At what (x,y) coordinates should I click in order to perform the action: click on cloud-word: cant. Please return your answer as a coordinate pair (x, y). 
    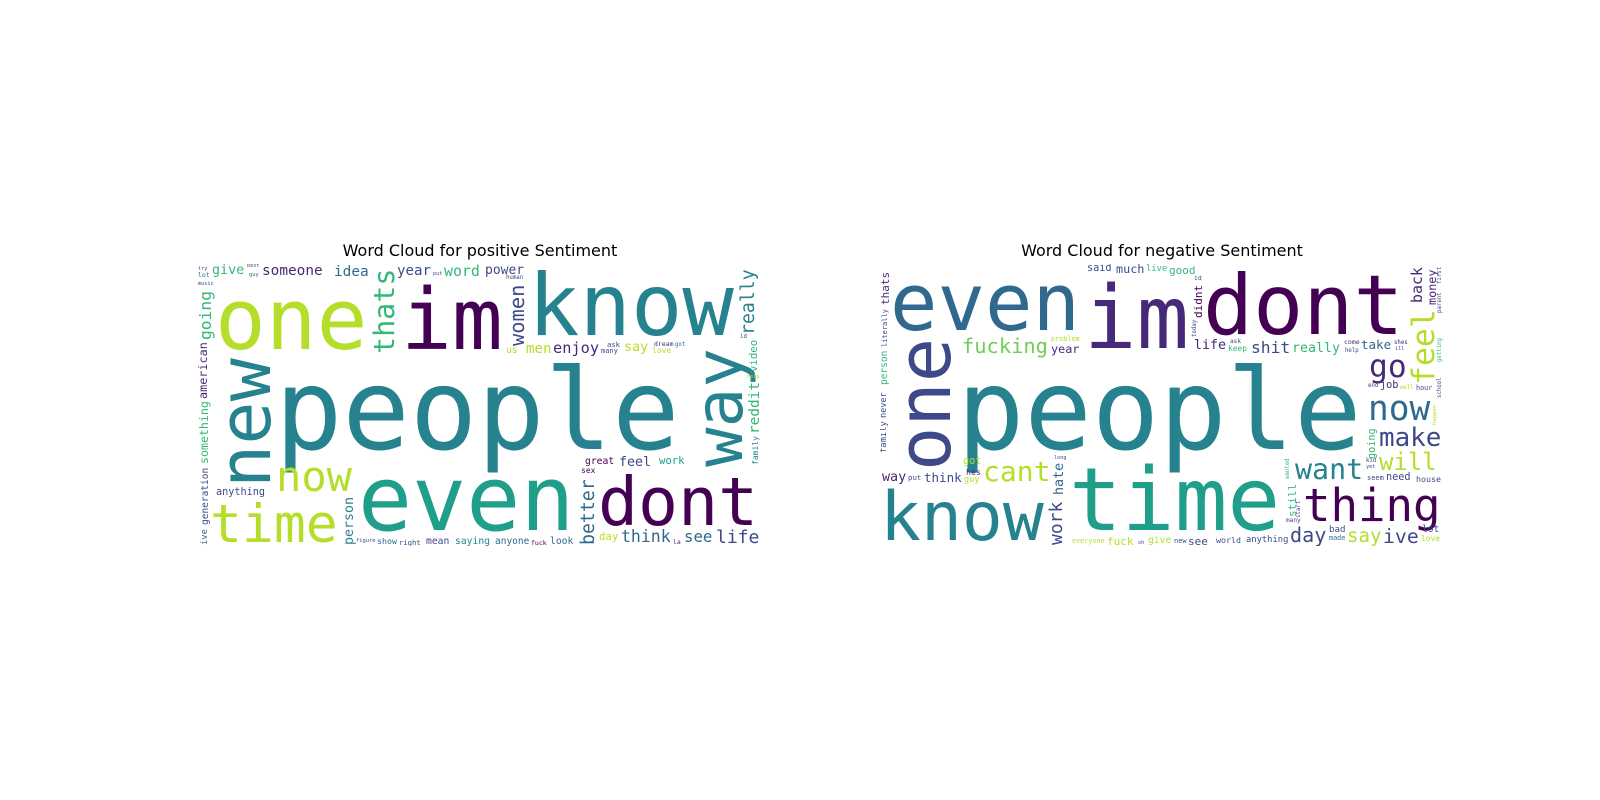
    Looking at the image, I should click on (1017, 471).